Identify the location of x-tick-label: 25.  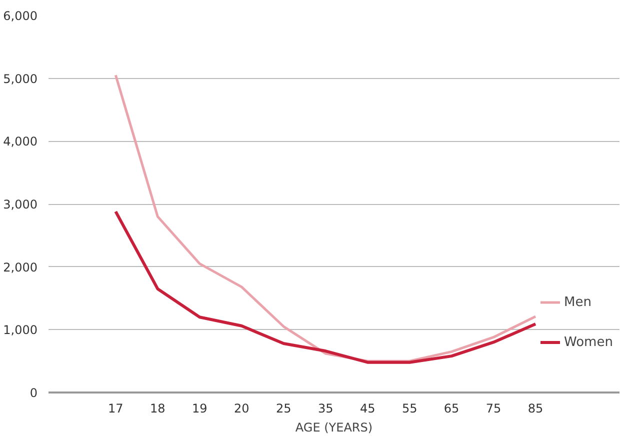
(284, 409).